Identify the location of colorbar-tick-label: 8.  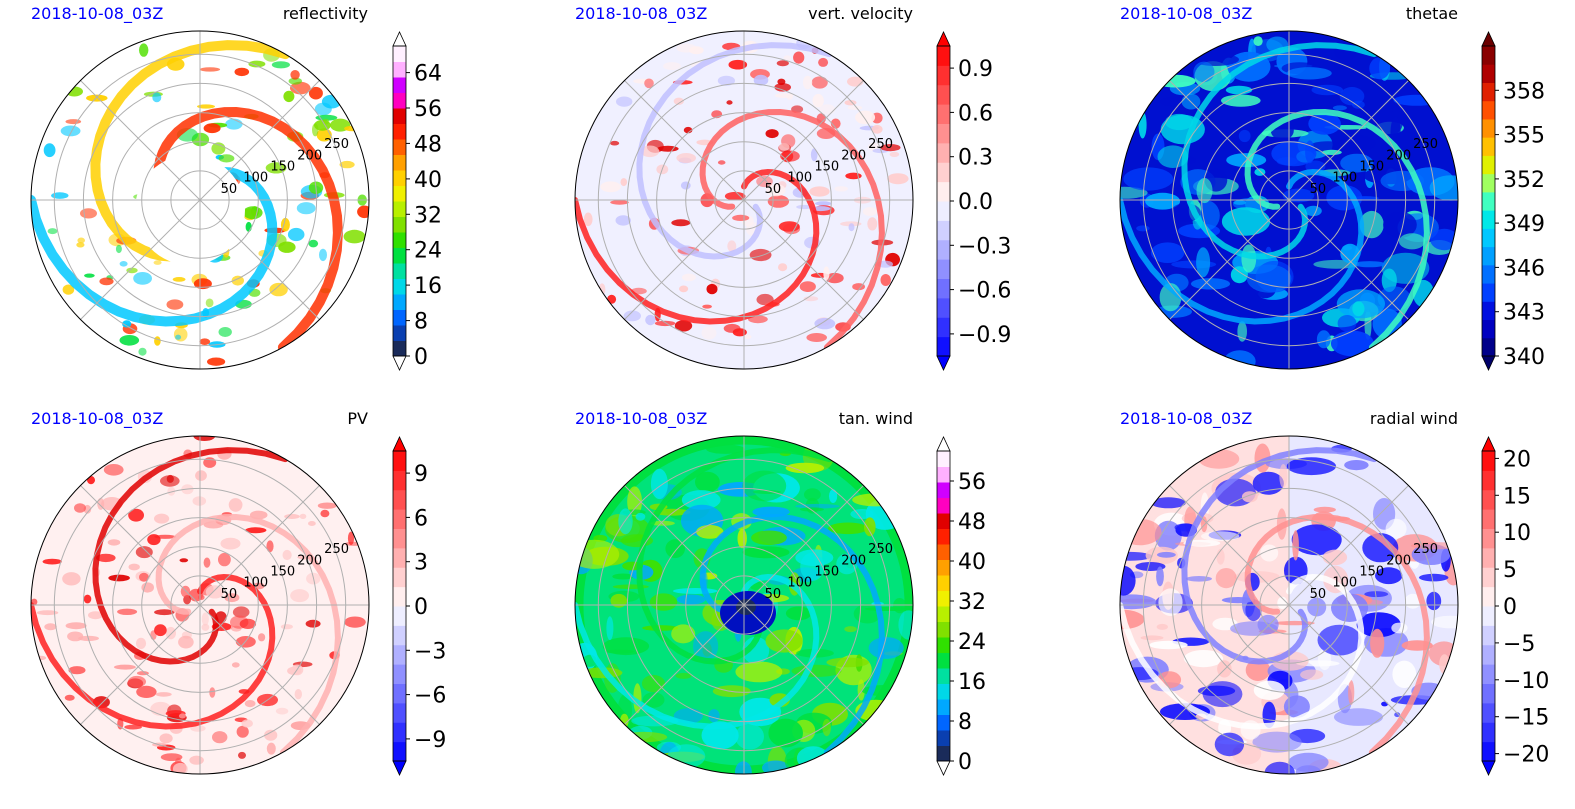
(421, 322).